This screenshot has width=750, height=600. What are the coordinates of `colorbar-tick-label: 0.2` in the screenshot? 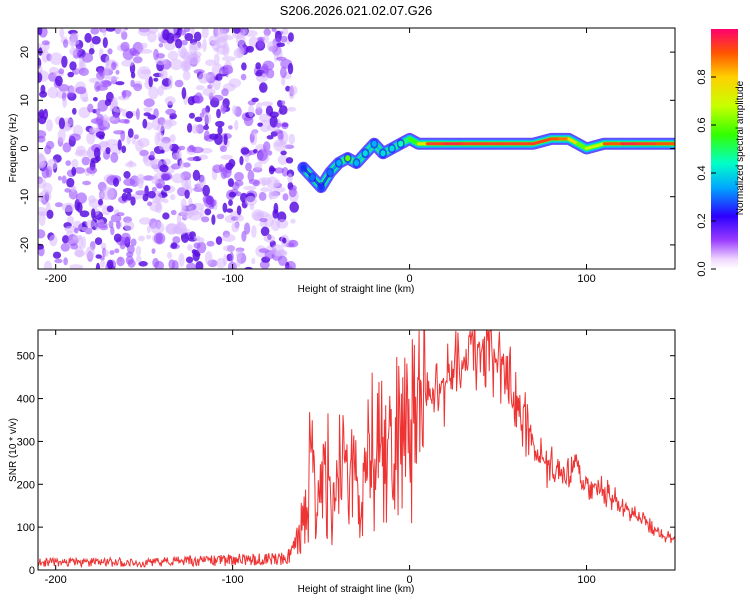 It's located at (702, 220).